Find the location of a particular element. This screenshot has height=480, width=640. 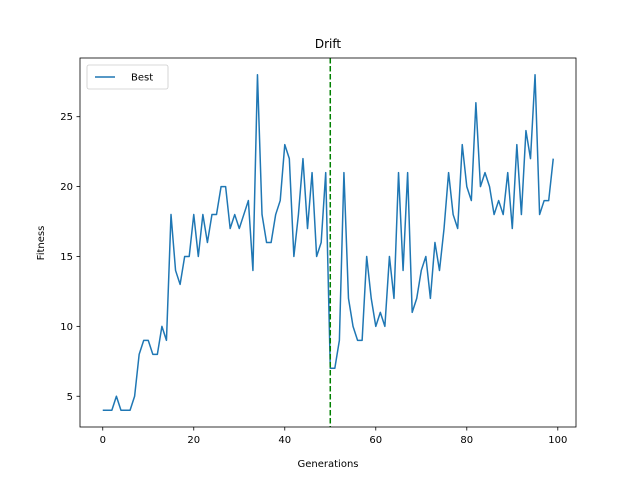

y-tick-label: 15 is located at coordinates (66, 257).